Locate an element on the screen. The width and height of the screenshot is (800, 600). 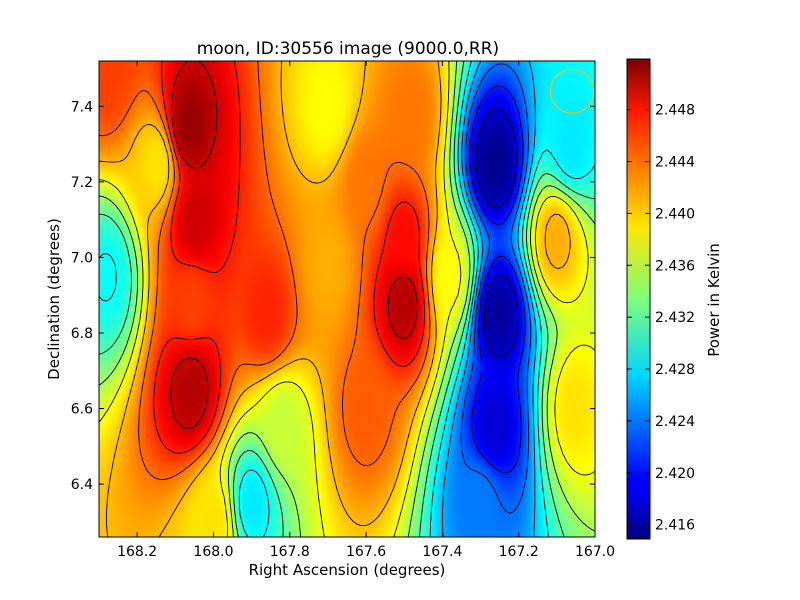
colorbar-tick-label: 2.444 is located at coordinates (675, 162).